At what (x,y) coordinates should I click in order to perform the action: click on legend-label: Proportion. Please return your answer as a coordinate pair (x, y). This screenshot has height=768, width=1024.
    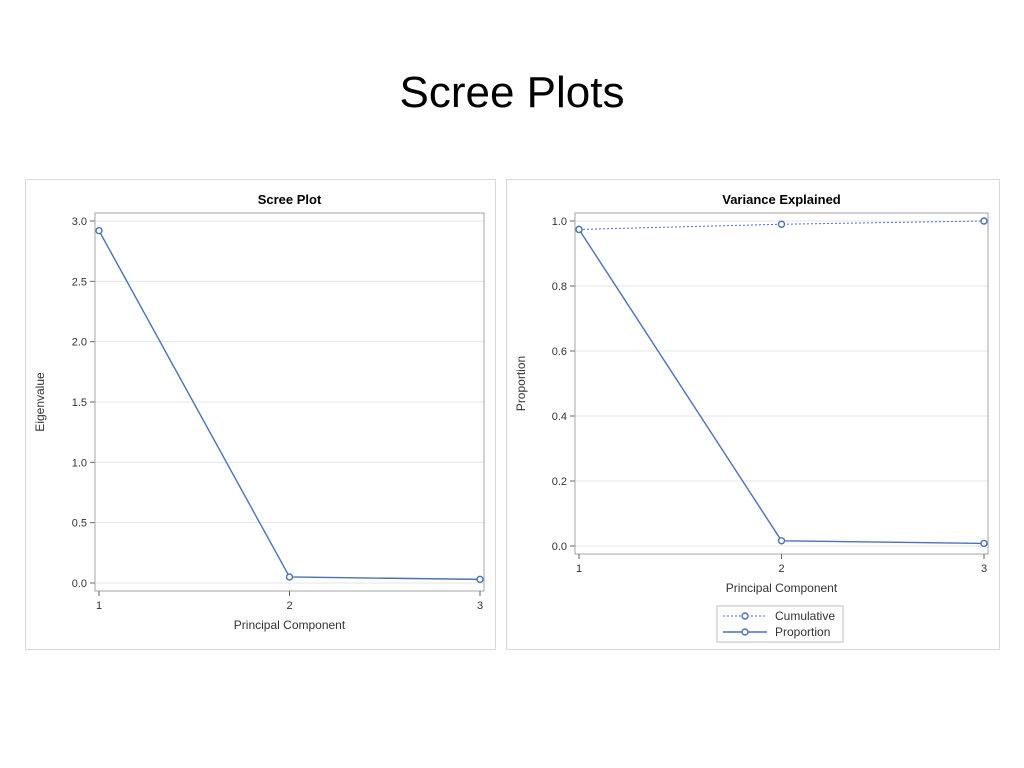
    Looking at the image, I should click on (802, 632).